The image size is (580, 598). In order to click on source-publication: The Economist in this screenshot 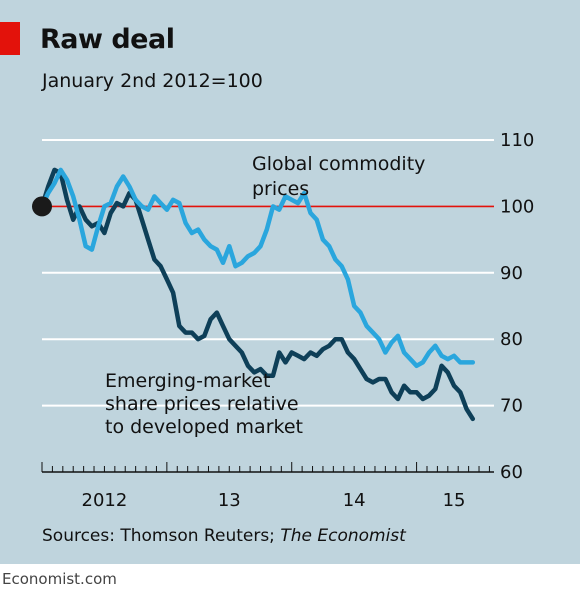, I will do `click(343, 536)`.